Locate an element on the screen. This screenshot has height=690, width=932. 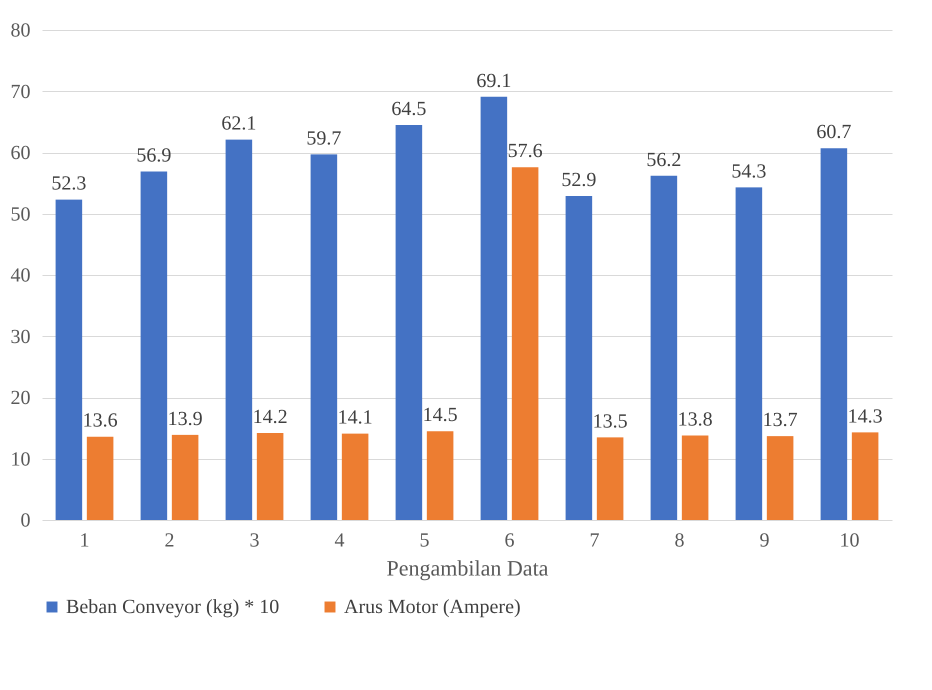
x-tick-label: 6 is located at coordinates (509, 541).